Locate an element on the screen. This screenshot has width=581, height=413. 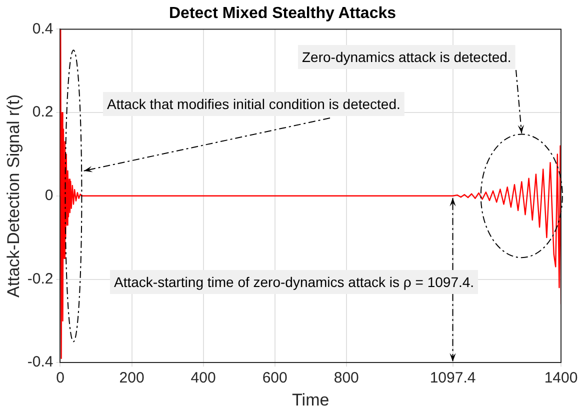
y-tick-label: 0.4 is located at coordinates (43, 29).